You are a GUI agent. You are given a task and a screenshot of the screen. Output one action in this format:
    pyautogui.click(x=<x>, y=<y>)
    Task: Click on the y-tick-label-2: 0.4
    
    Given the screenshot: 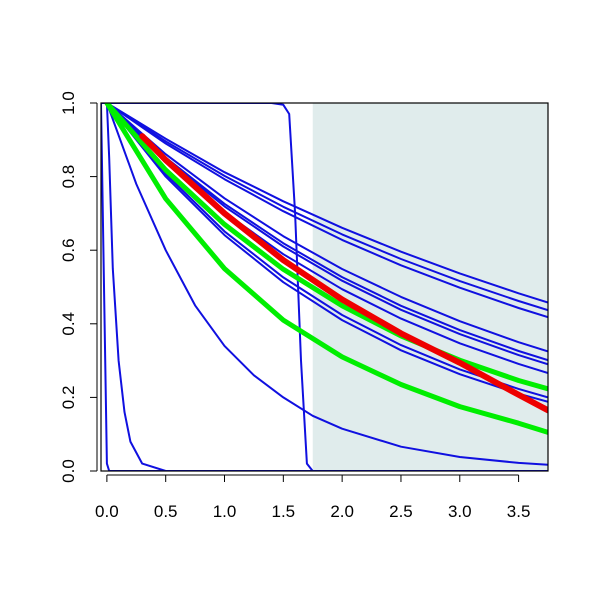 What is the action you would take?
    pyautogui.click(x=68, y=324)
    